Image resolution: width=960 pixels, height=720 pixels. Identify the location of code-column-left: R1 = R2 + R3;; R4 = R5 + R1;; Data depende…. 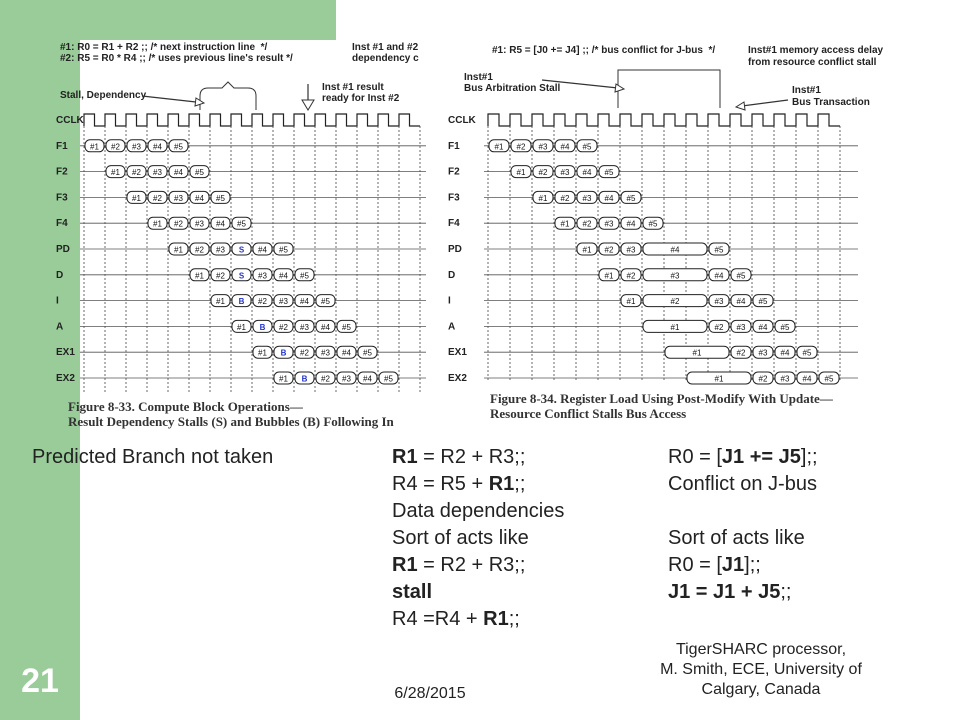
(522, 549).